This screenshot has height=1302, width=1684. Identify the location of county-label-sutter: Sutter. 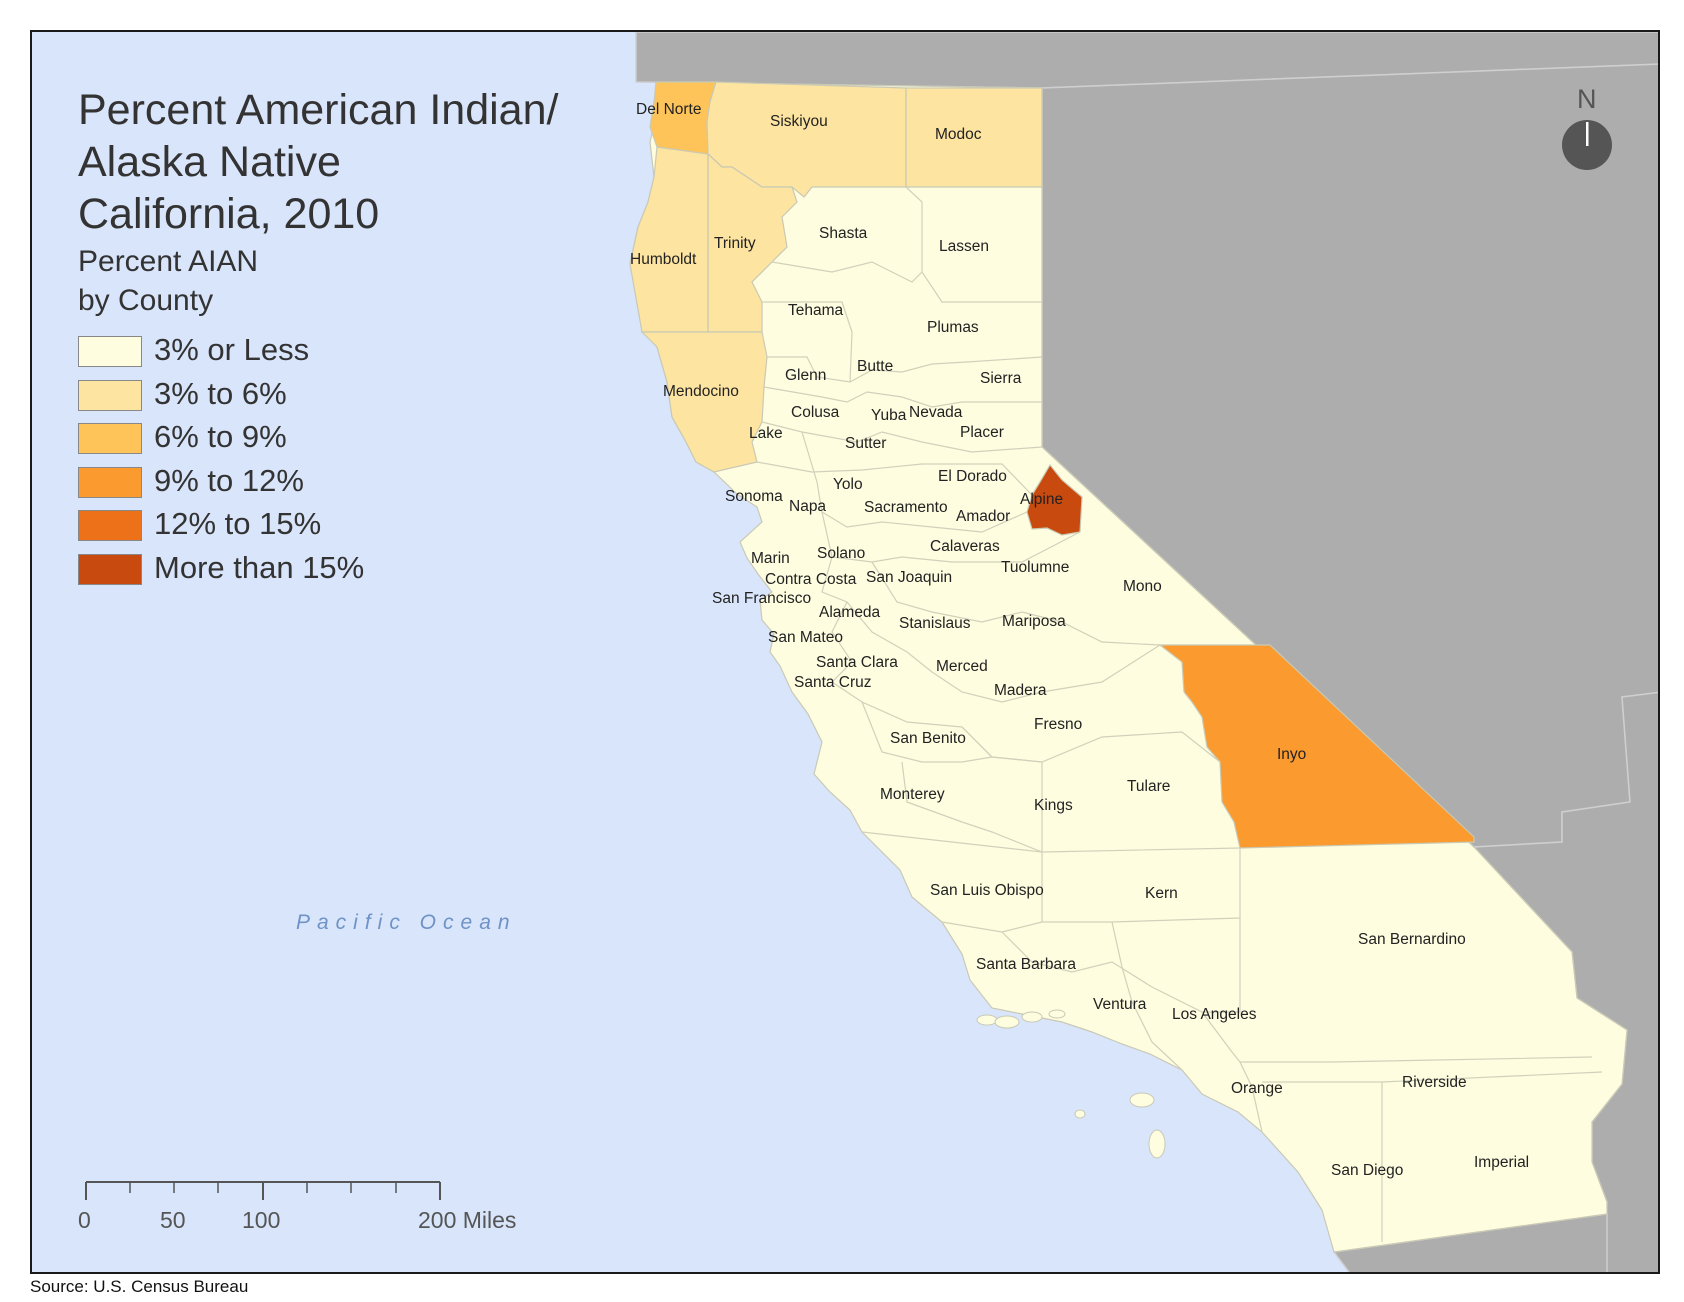
(865, 443).